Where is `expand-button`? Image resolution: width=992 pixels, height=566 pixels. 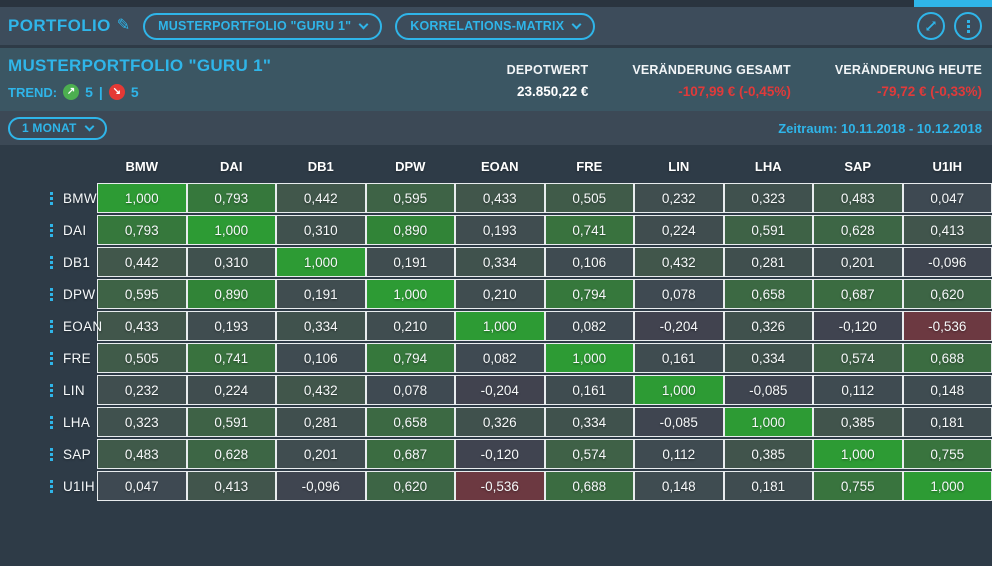 expand-button is located at coordinates (931, 26).